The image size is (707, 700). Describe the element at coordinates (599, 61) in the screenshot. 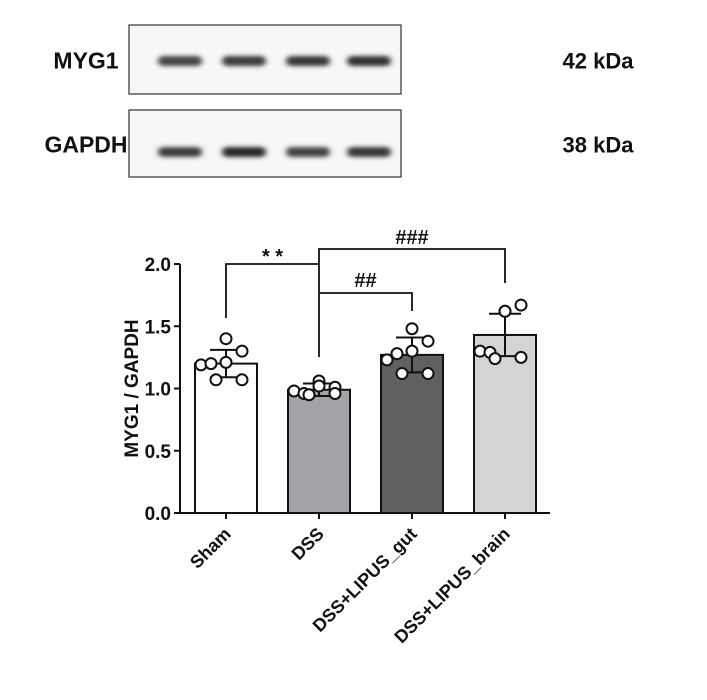

I see `blot-size-label: 42 kDa` at that location.